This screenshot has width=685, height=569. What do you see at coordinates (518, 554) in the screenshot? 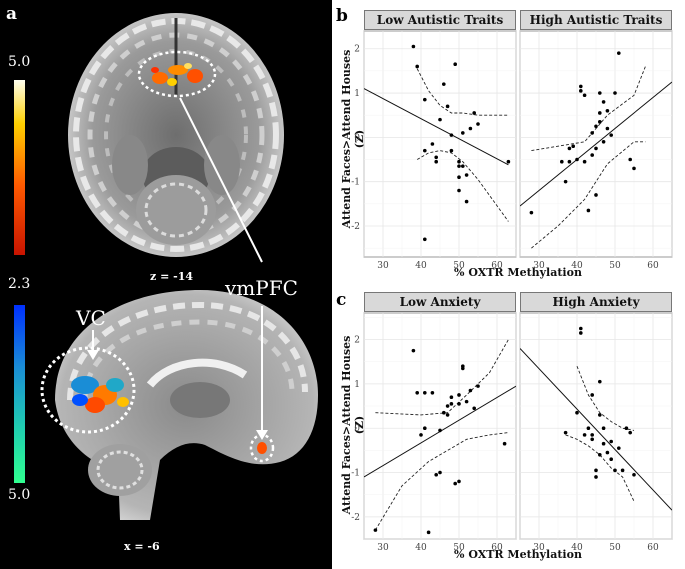
I see `panel-c-xlabel: % OXTR Methylation` at bounding box center [518, 554].